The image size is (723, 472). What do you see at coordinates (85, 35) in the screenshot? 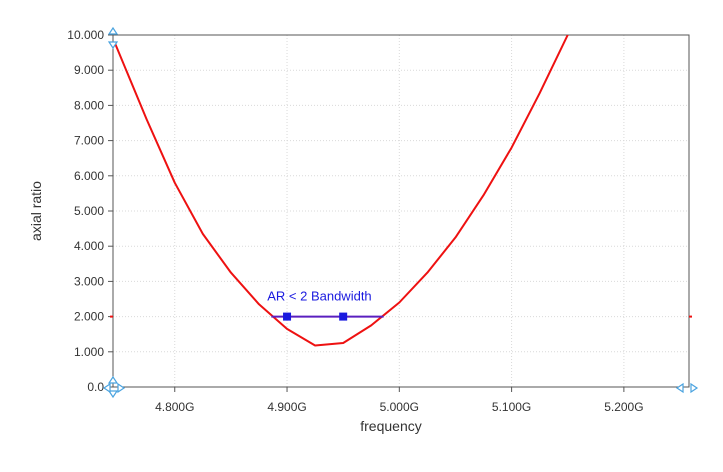
I see `y-tick-label: 10.000` at bounding box center [85, 35].